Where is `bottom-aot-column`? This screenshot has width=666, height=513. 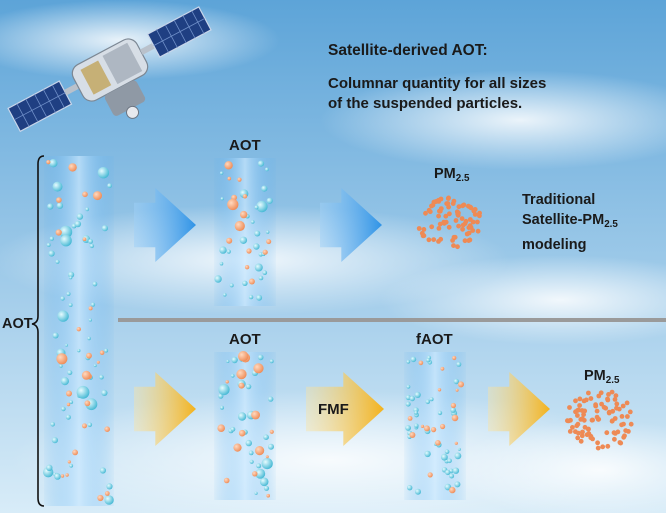
bottom-aot-column is located at coordinates (245, 425).